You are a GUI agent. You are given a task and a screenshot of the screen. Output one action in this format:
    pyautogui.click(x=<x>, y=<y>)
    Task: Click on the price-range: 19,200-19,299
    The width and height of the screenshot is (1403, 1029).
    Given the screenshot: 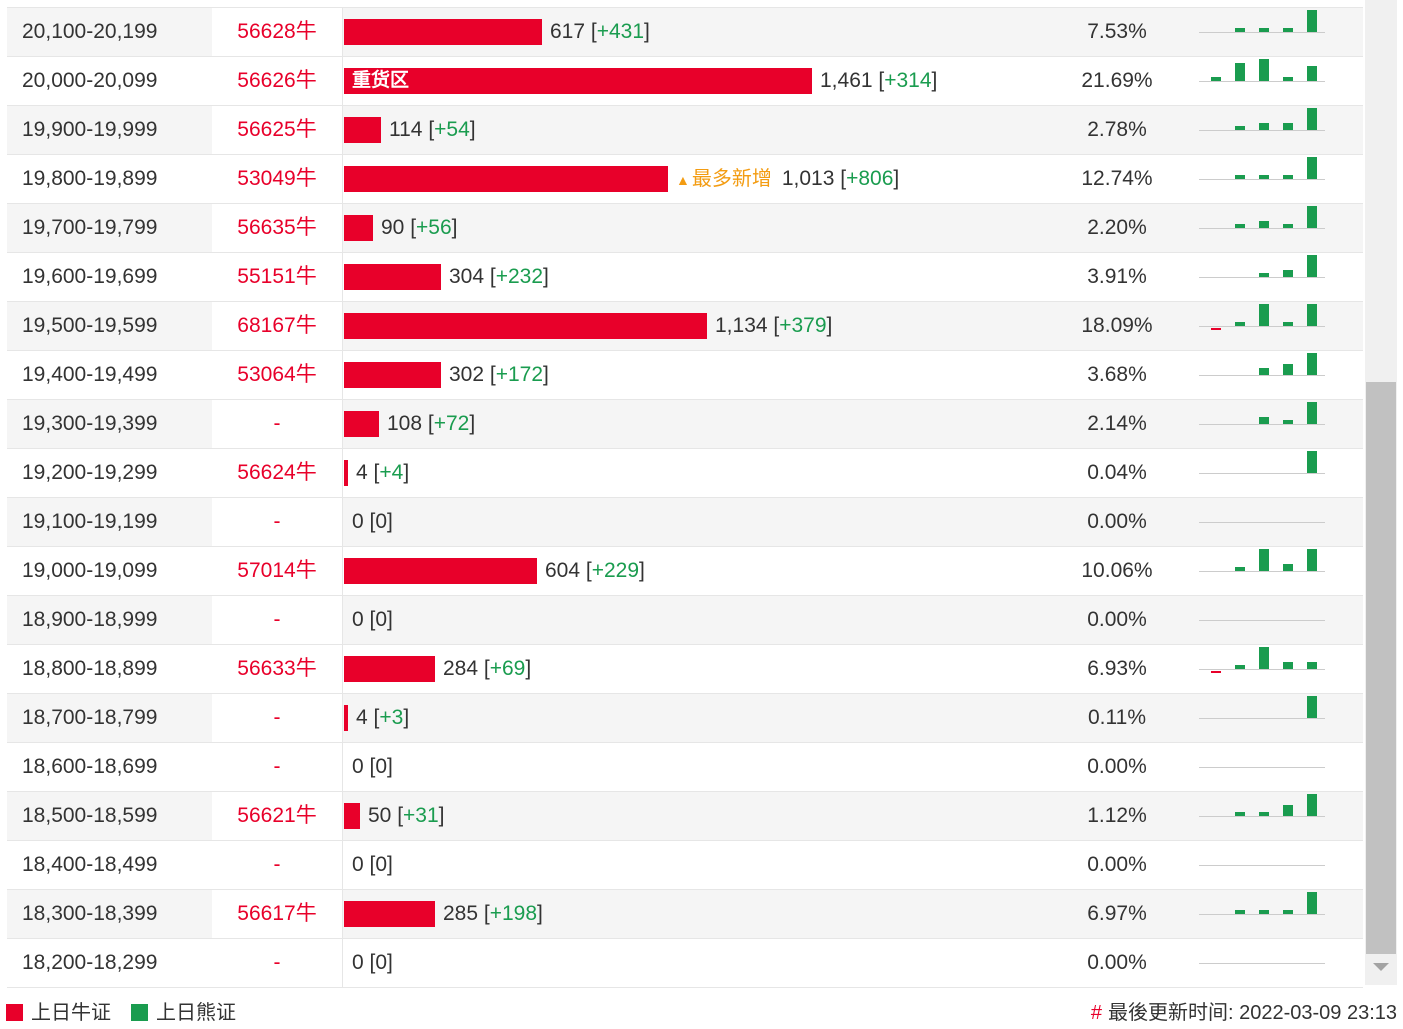 What is the action you would take?
    pyautogui.click(x=90, y=472)
    